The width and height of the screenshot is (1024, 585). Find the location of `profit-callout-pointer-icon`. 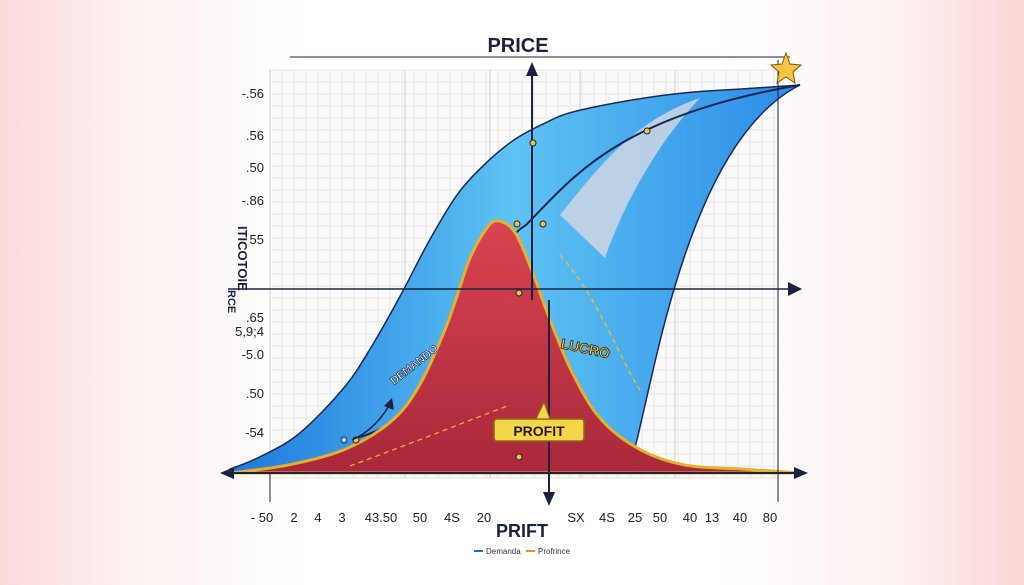

profit-callout-pointer-icon is located at coordinates (543, 410).